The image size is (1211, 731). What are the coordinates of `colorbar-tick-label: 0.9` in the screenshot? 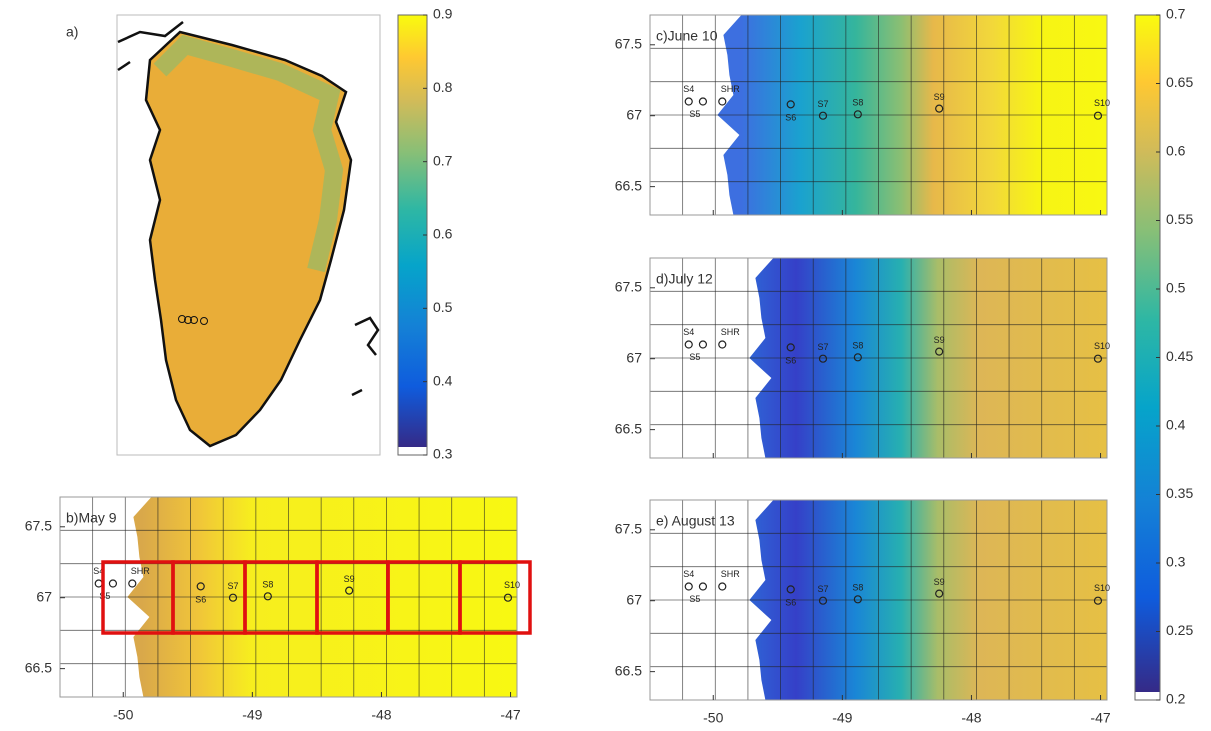 It's located at (443, 14).